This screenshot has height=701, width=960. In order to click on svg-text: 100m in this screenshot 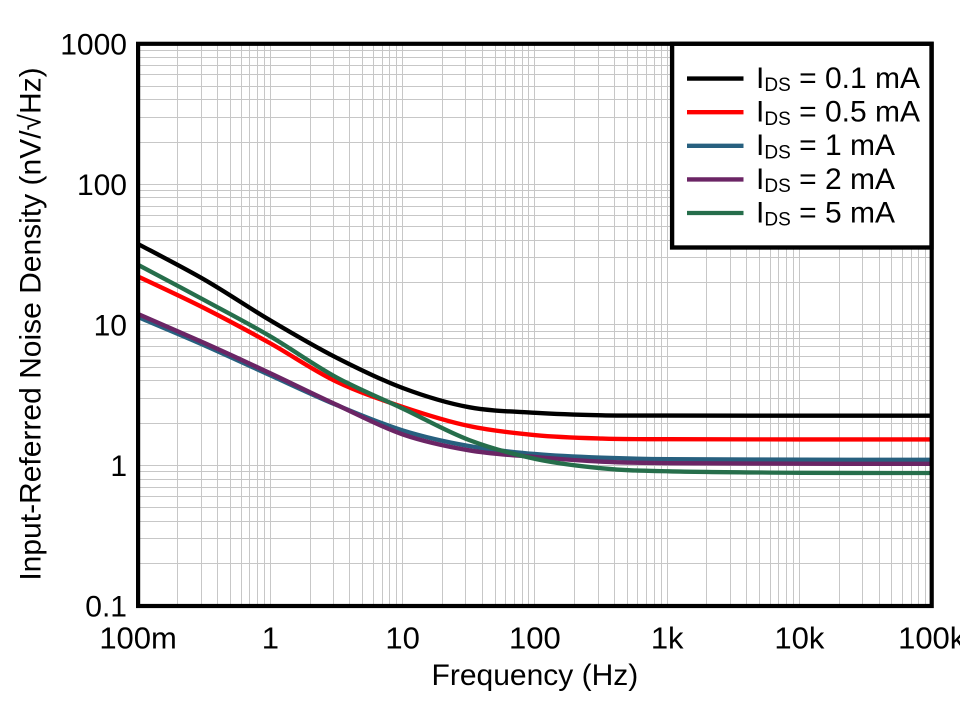, I will do `click(138, 638)`.